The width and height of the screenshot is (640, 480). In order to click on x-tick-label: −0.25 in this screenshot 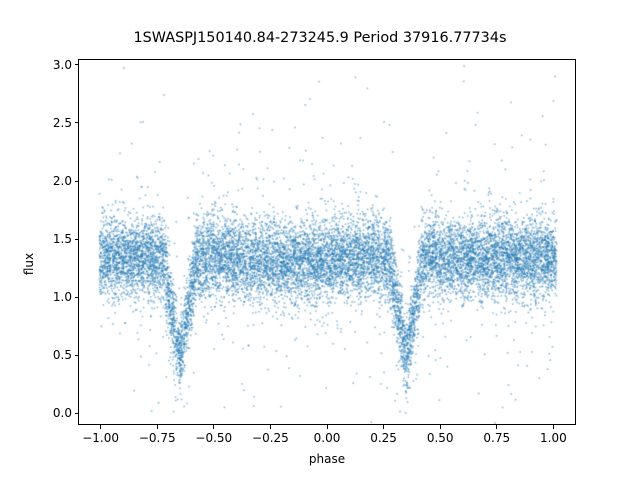, I will do `click(270, 438)`.